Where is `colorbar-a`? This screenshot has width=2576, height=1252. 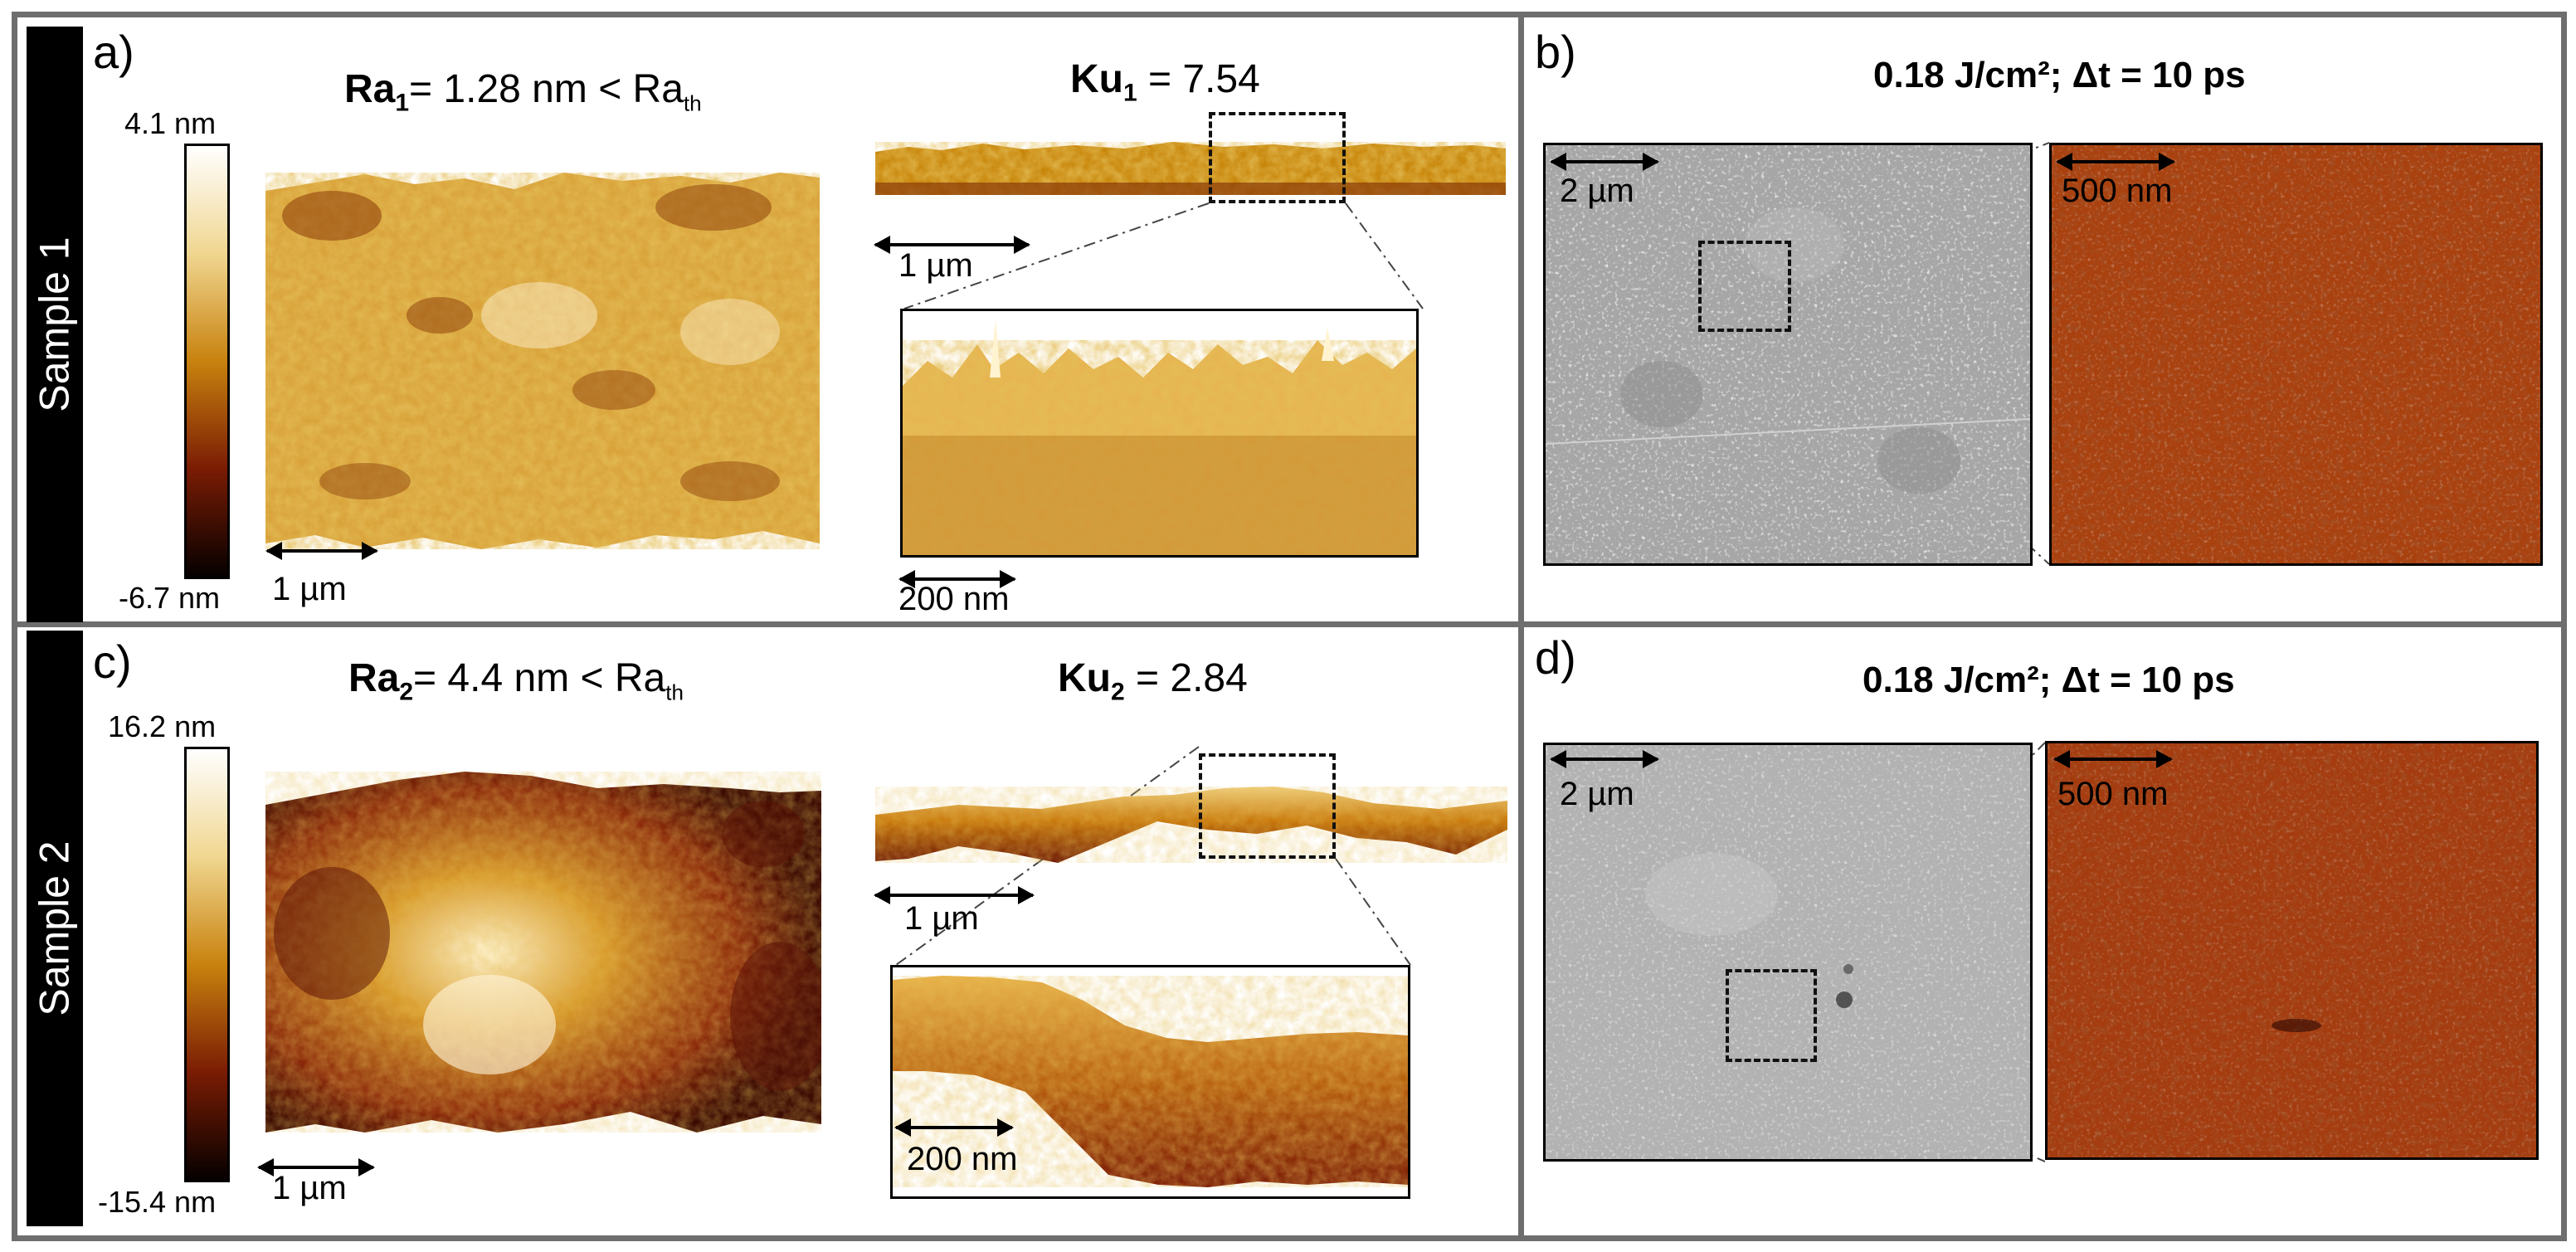
colorbar-a is located at coordinates (207, 362).